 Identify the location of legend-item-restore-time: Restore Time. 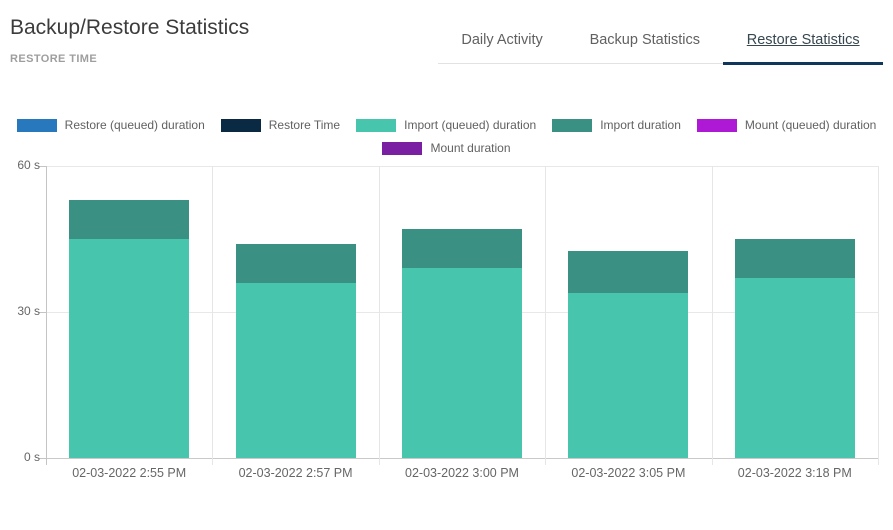
(280, 125).